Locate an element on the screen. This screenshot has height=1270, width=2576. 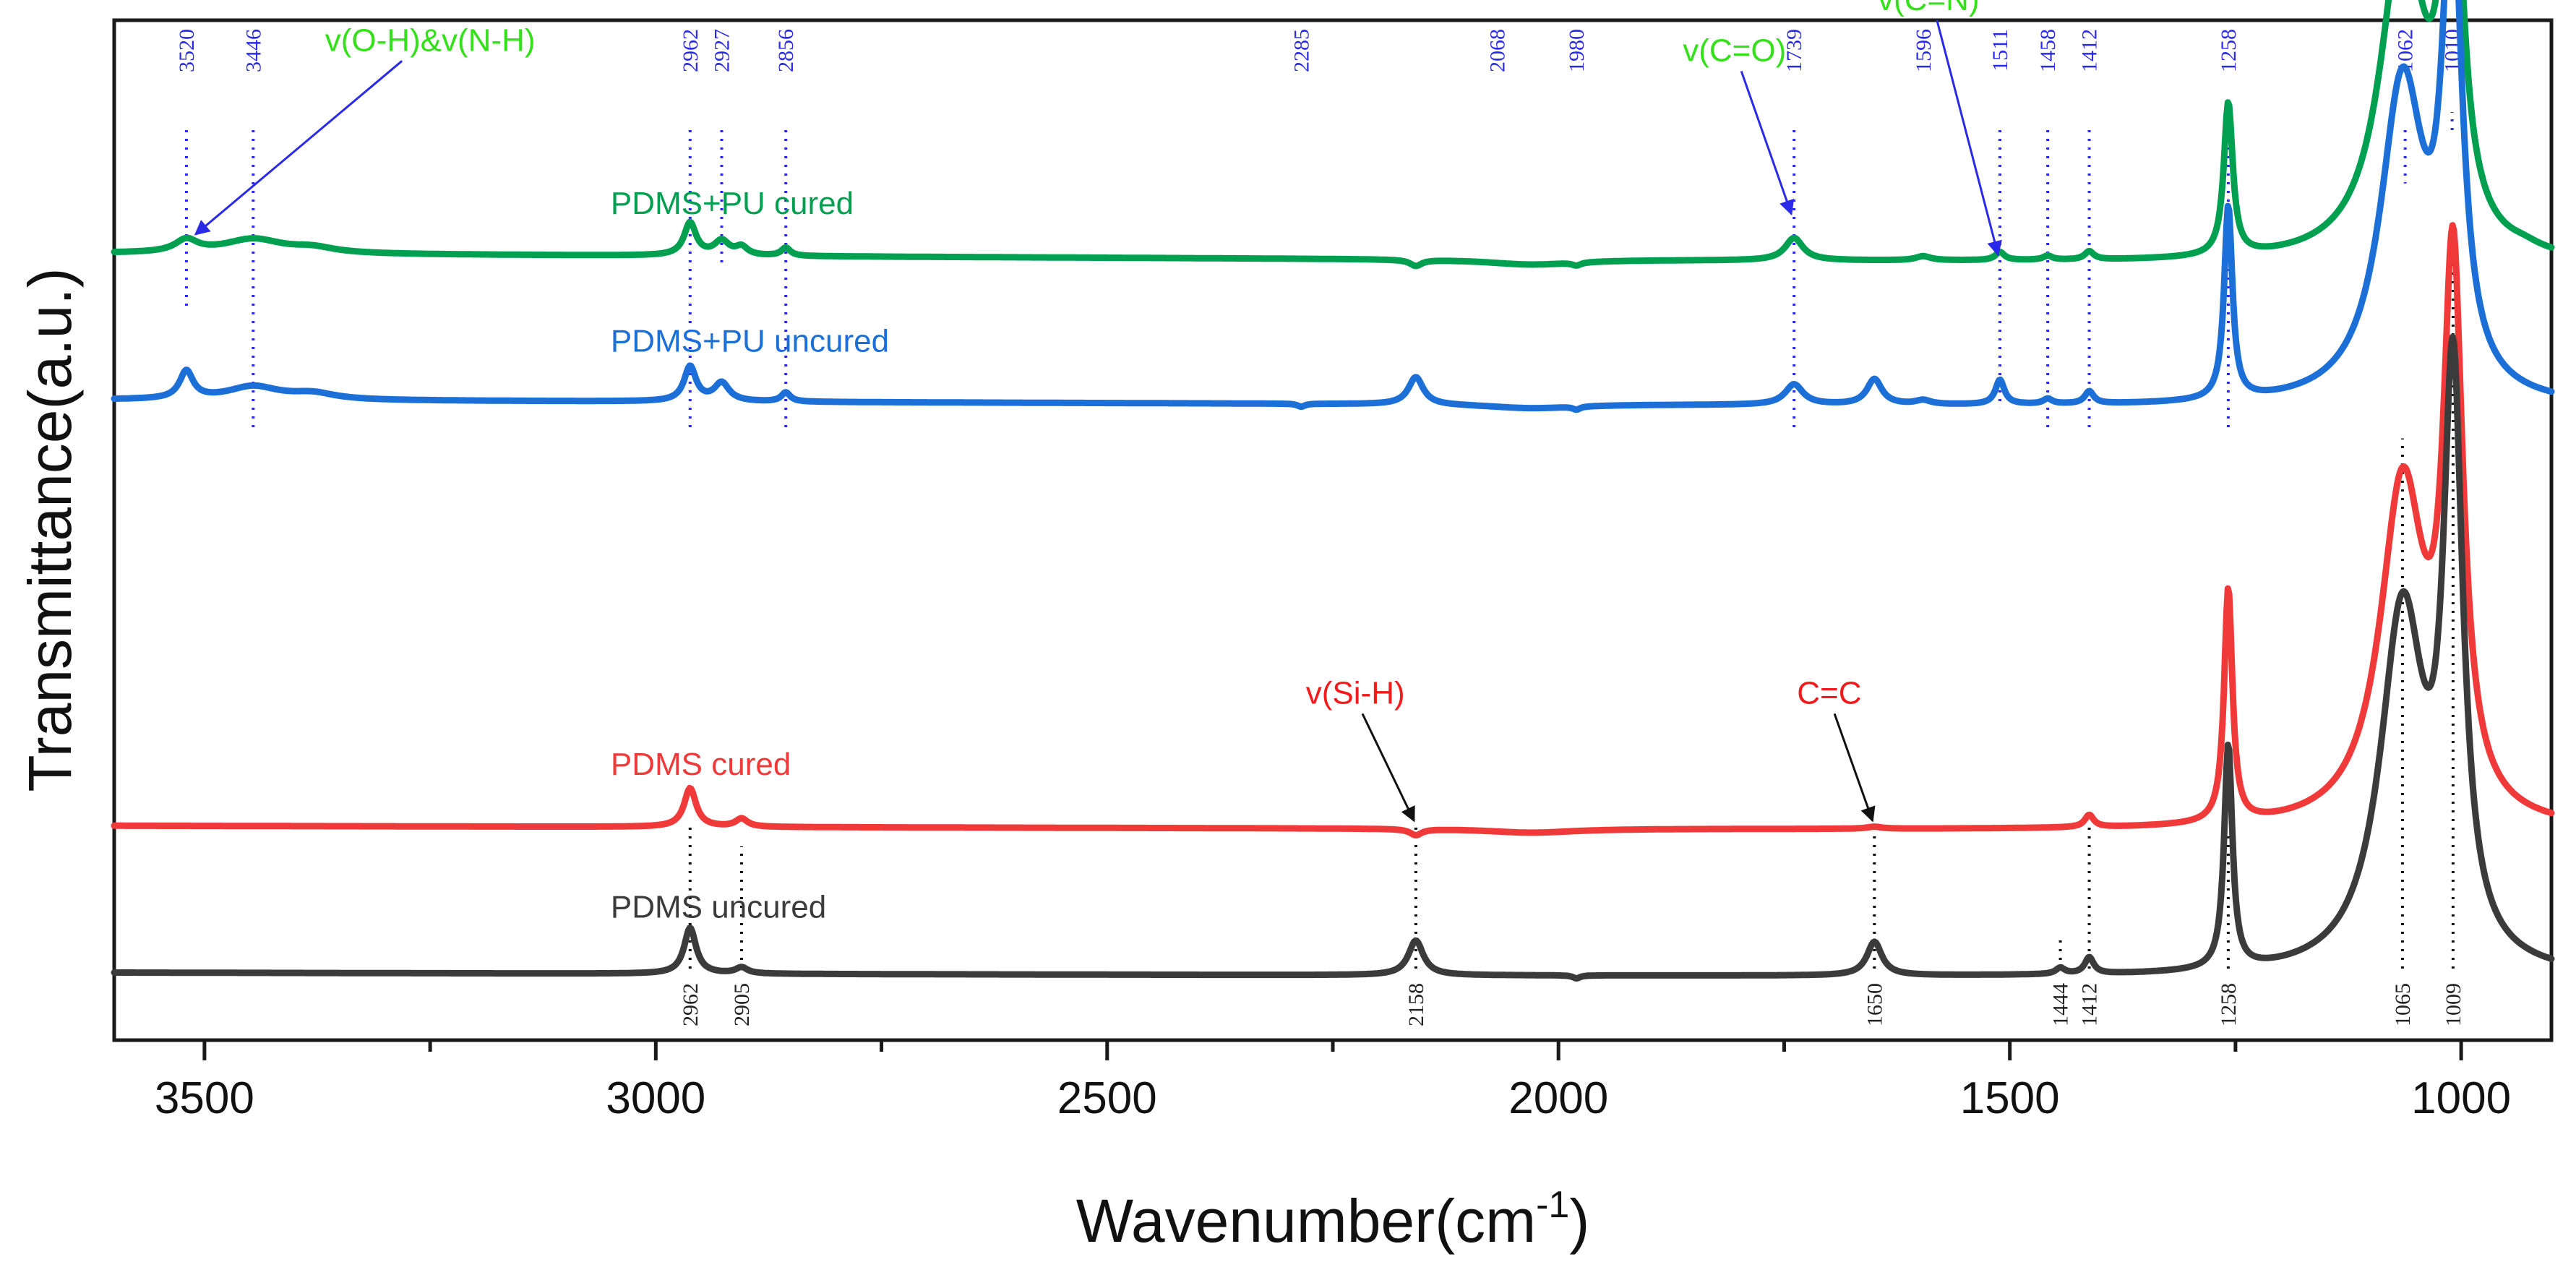
y-axis-label: Transmittance(a.u.) is located at coordinates (50, 529).